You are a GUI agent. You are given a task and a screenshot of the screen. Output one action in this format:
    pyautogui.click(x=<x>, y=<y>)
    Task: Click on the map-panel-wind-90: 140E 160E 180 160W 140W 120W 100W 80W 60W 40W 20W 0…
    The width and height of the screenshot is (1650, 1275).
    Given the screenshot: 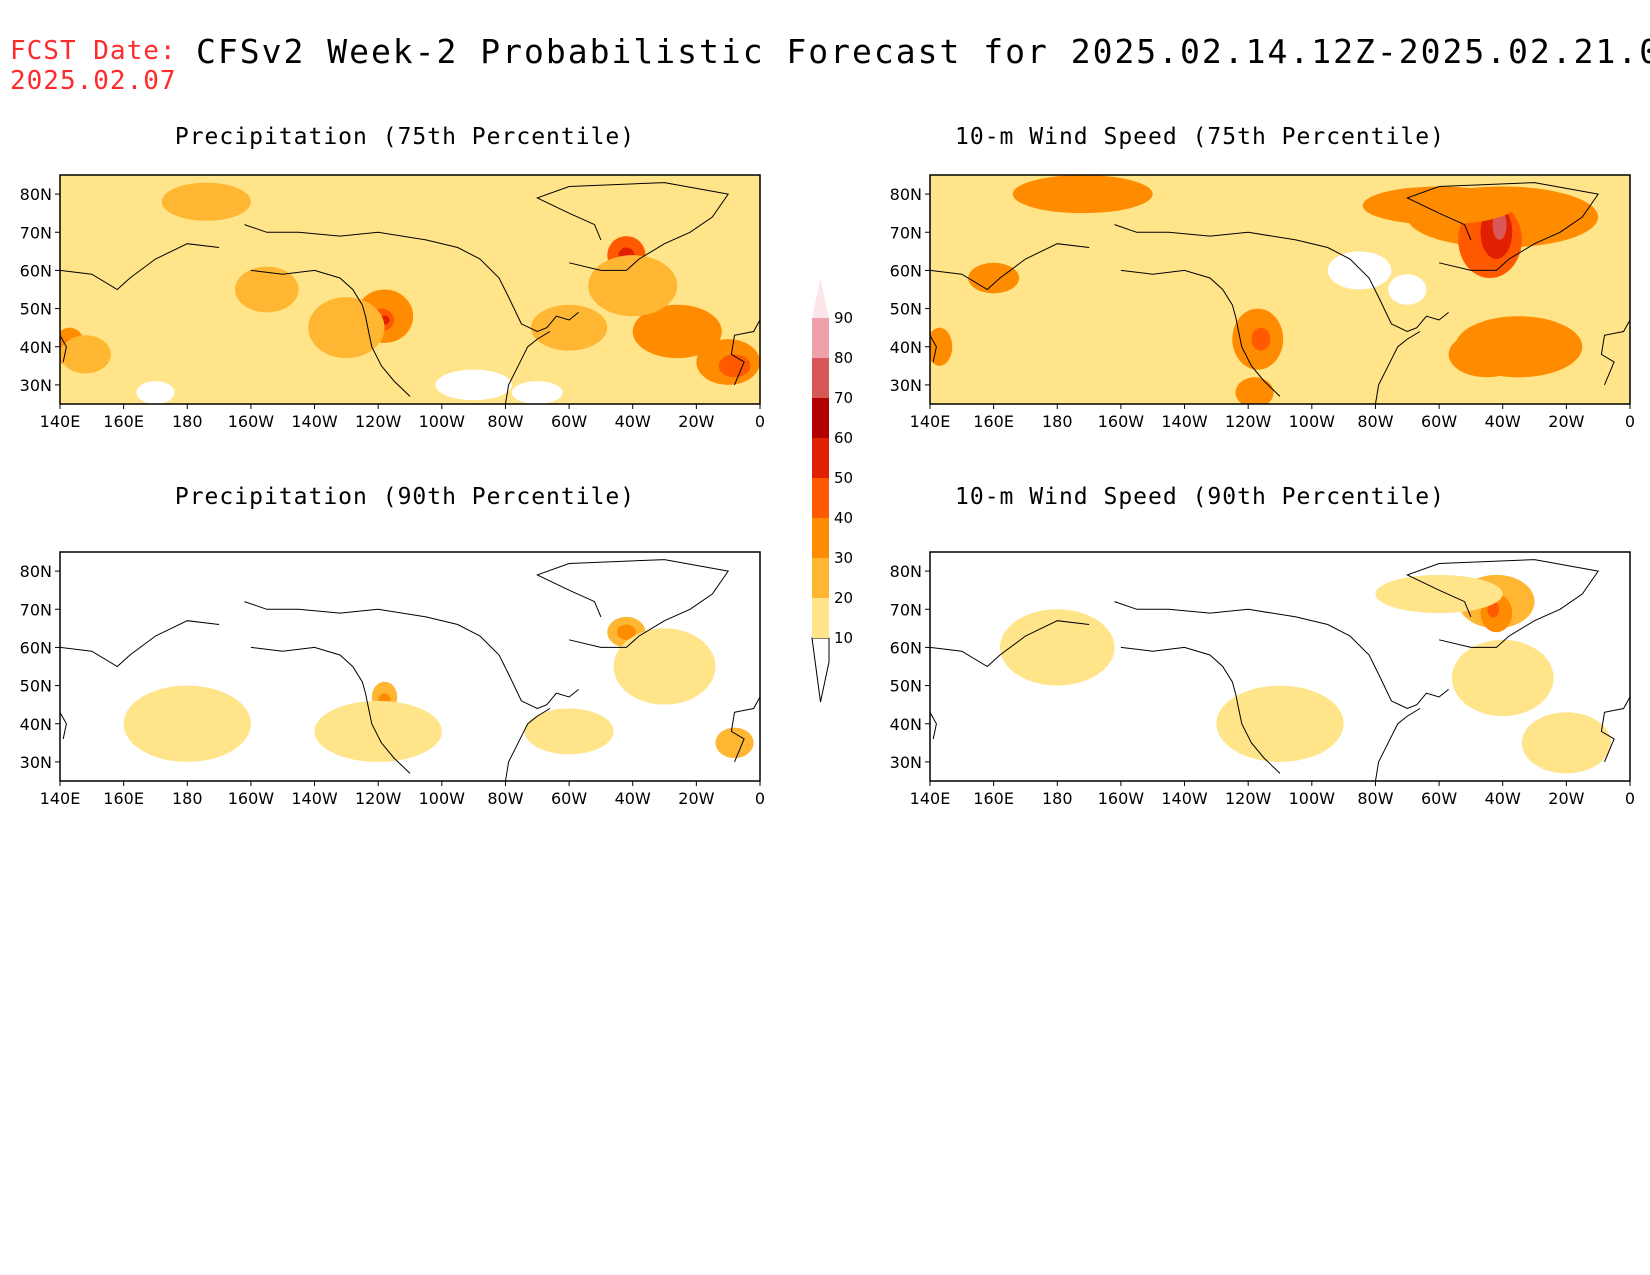 What is the action you would take?
    pyautogui.click(x=1262, y=679)
    